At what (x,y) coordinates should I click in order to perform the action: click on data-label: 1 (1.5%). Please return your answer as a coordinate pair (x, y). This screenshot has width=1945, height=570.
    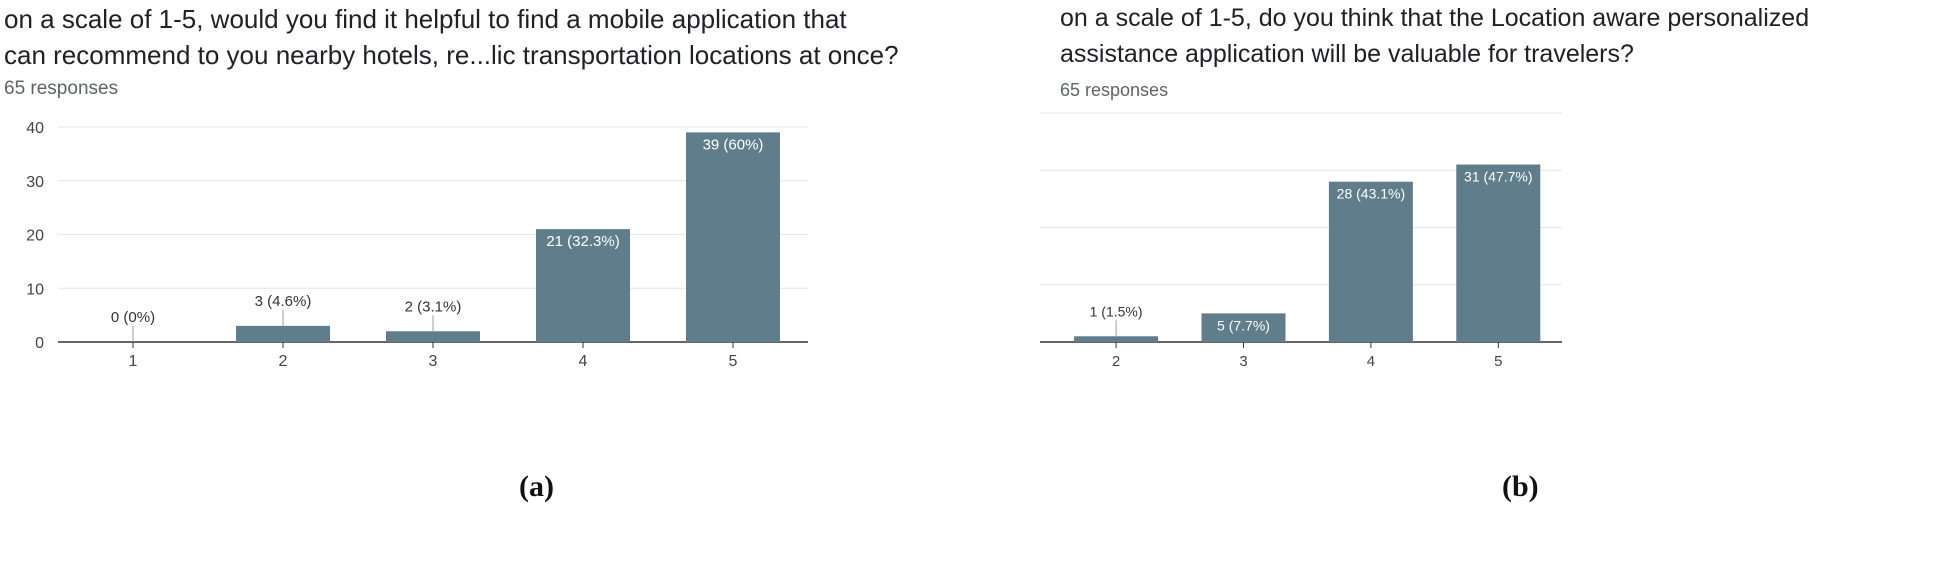
    Looking at the image, I should click on (1116, 311).